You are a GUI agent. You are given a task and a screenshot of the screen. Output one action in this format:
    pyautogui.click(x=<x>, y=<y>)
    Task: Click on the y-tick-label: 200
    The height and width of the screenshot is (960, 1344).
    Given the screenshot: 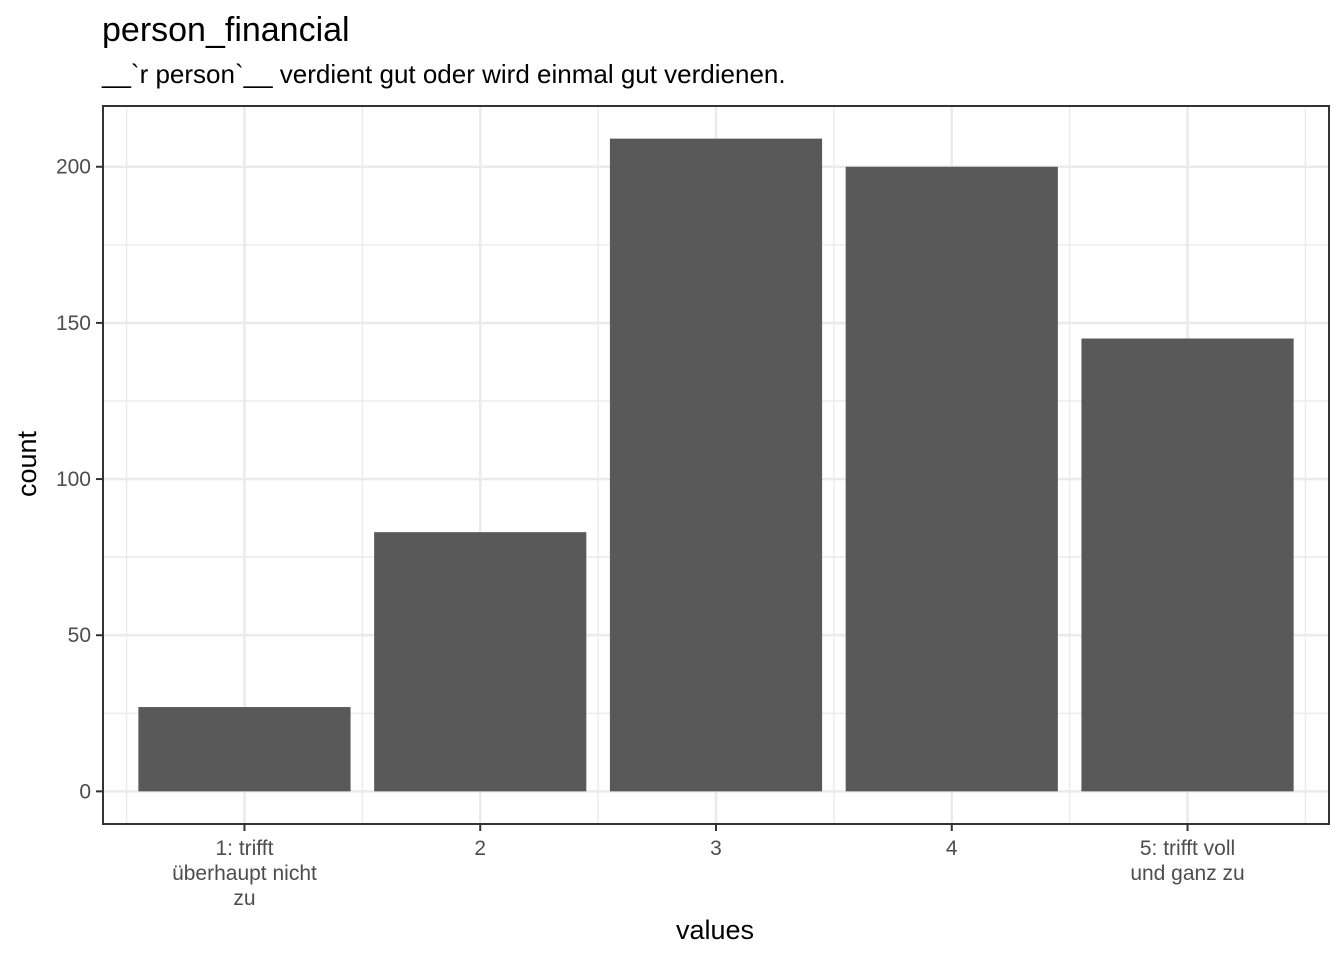 What is the action you would take?
    pyautogui.click(x=73, y=167)
    